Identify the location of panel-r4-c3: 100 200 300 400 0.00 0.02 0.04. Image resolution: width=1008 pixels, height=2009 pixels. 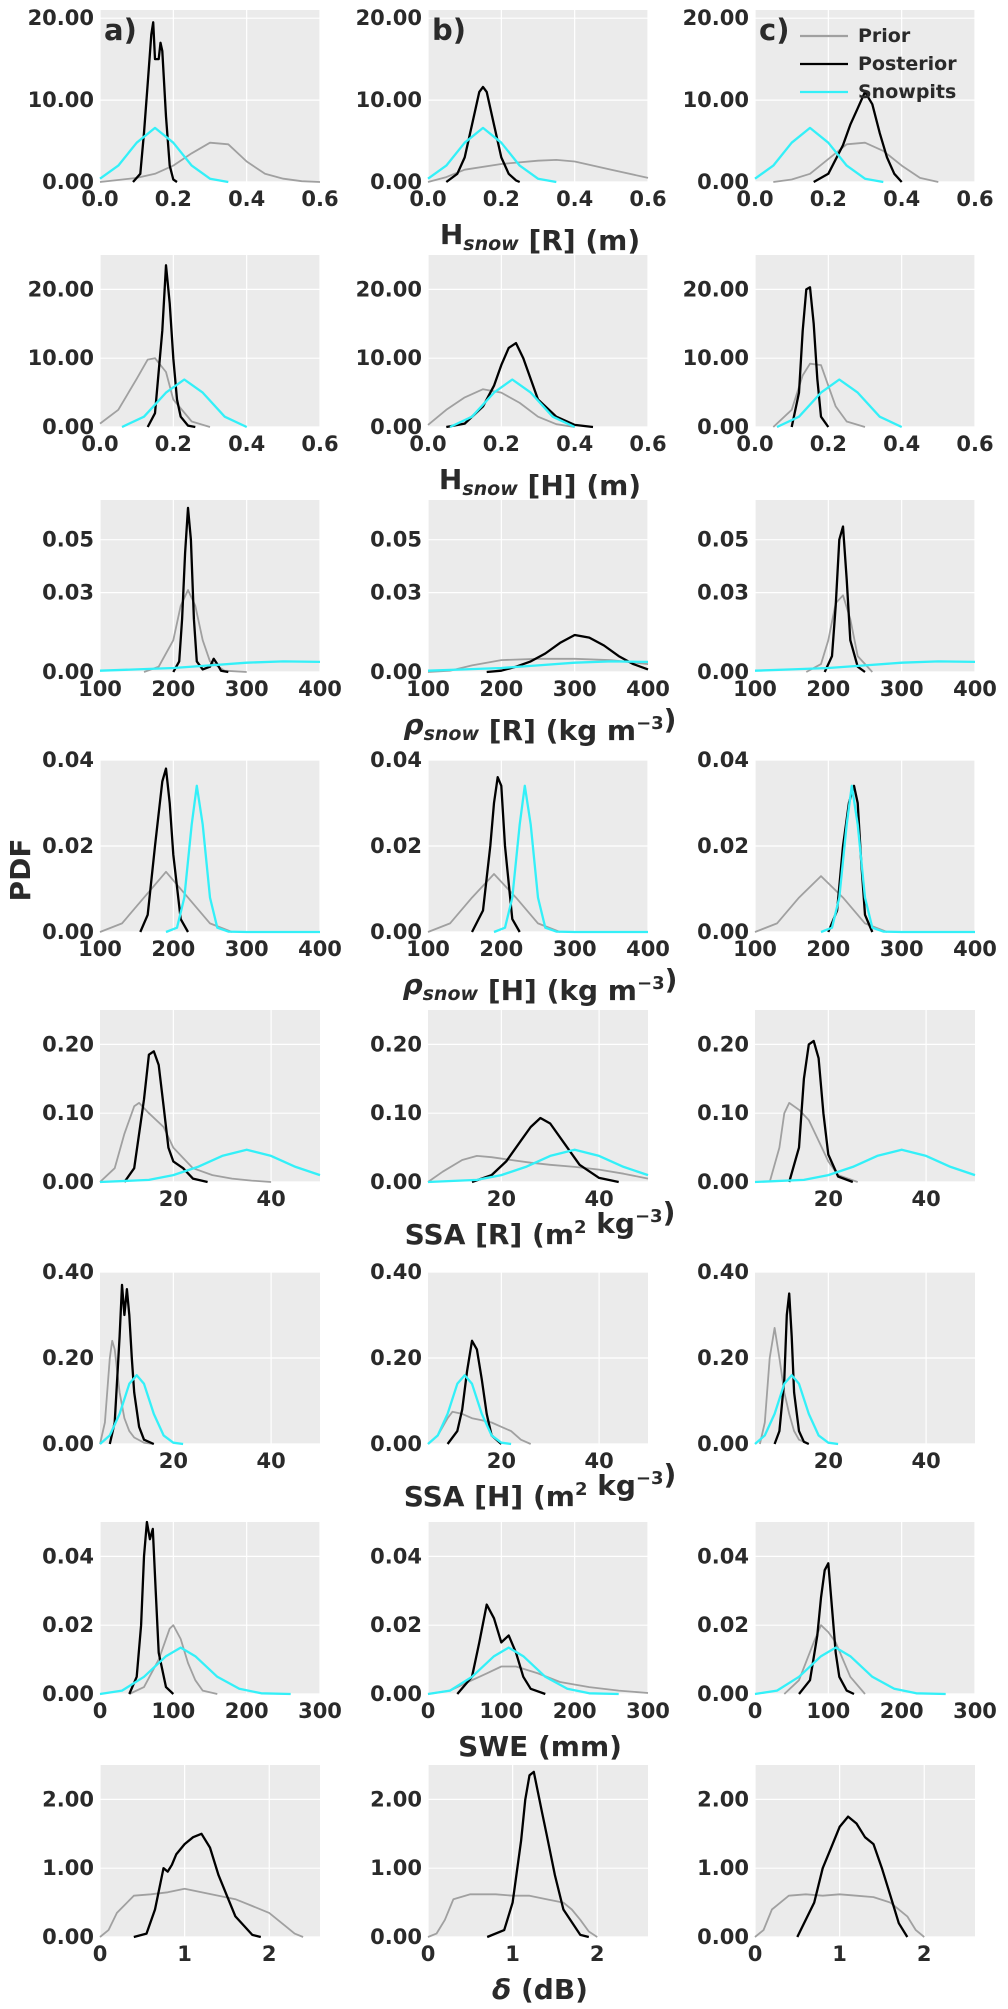
(847, 854).